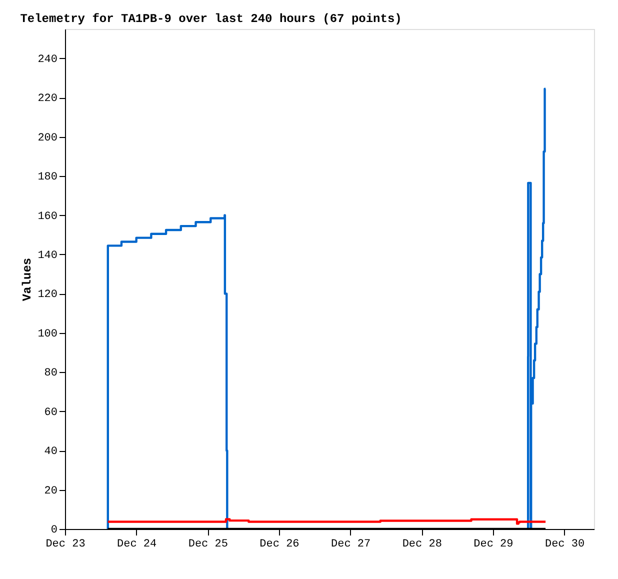 This screenshot has height=579, width=618. Describe the element at coordinates (48, 295) in the screenshot. I see `y-tick-label: 120` at that location.